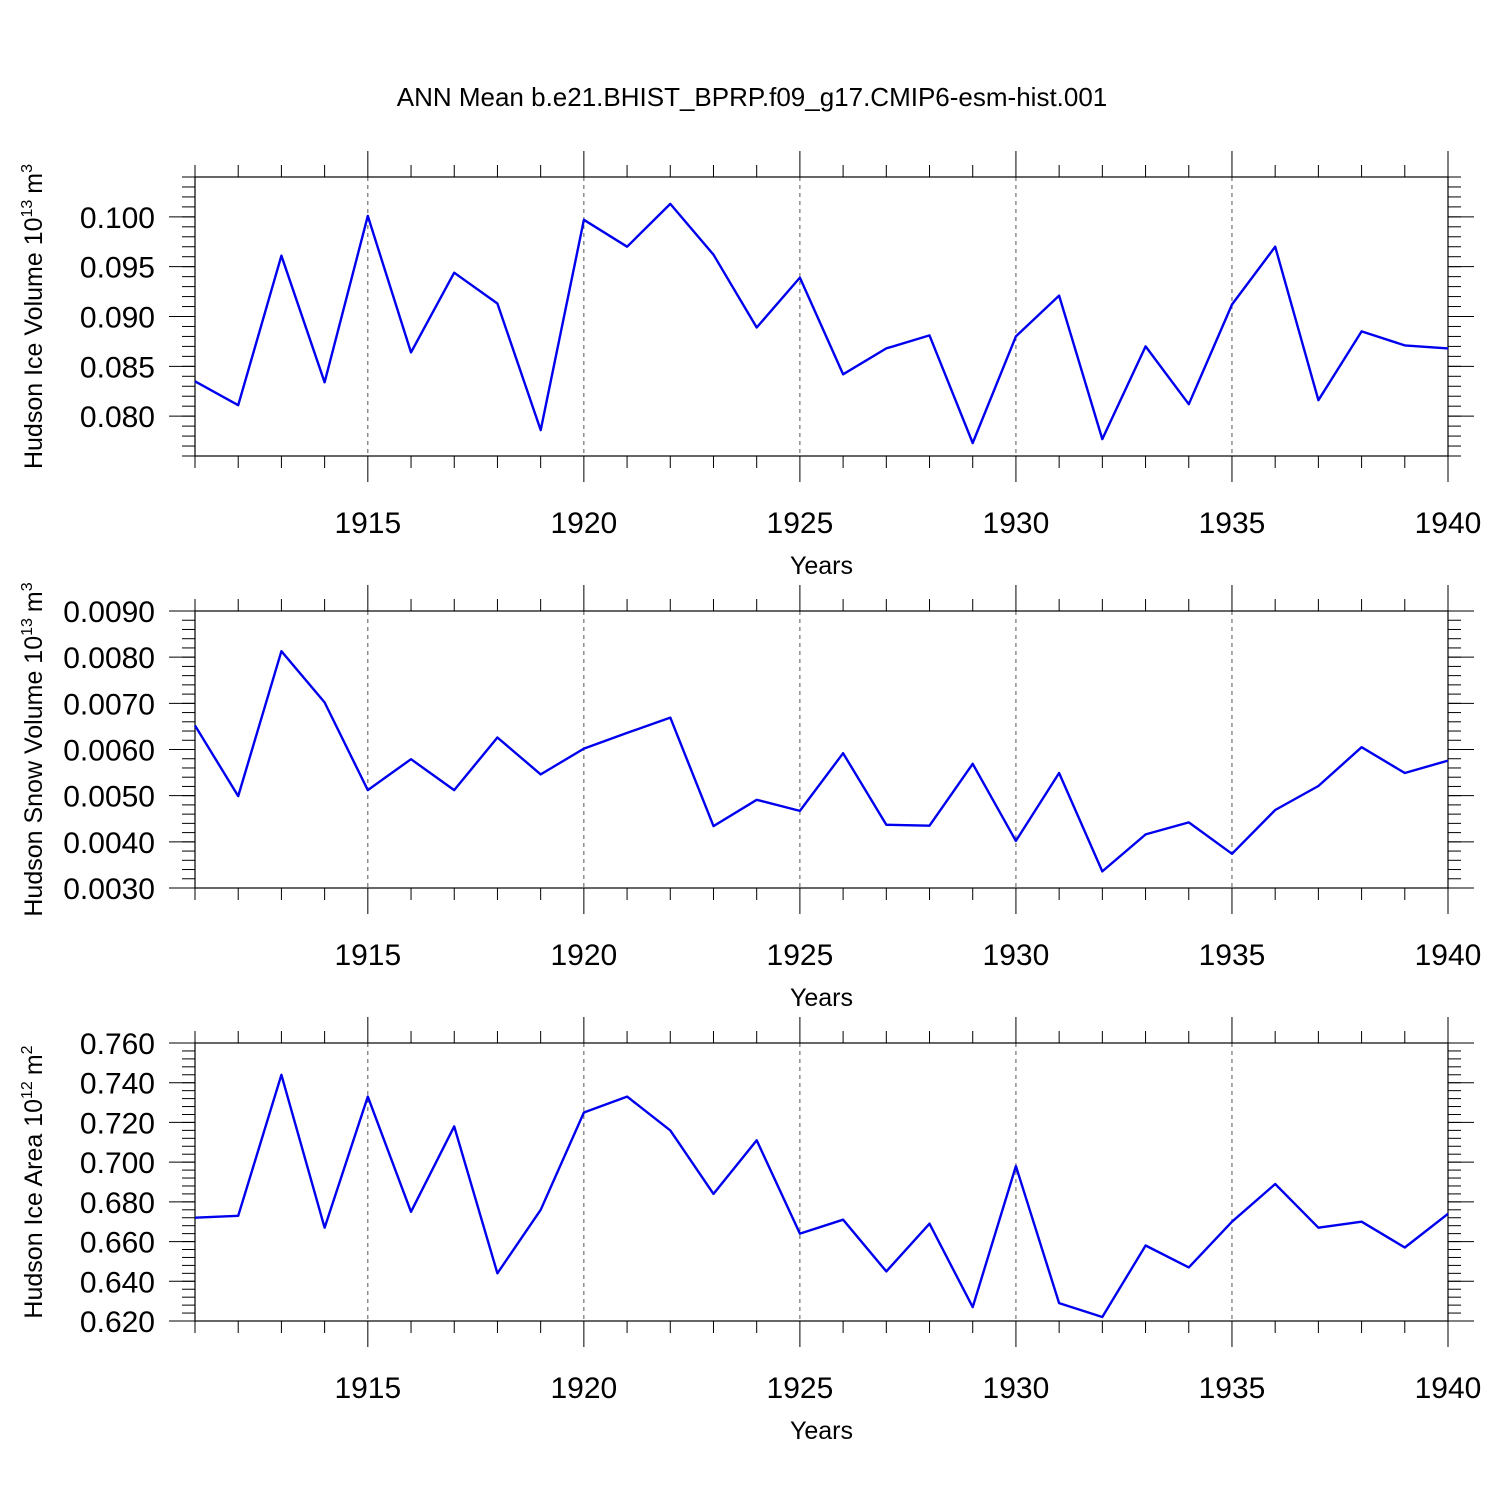  Describe the element at coordinates (117, 1163) in the screenshot. I see `y-tick-label: 0.700` at that location.